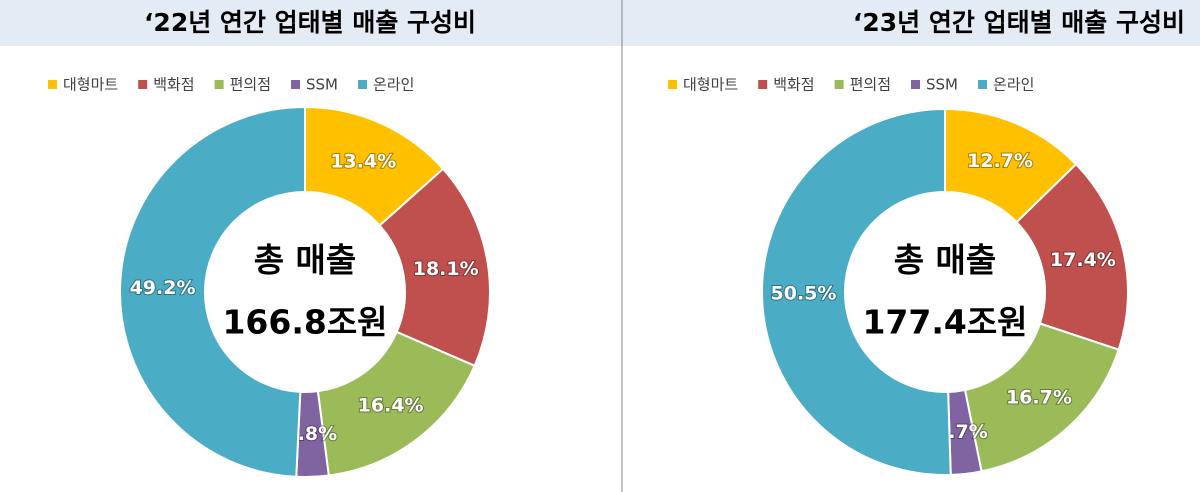 The width and height of the screenshot is (1200, 492). Describe the element at coordinates (163, 288) in the screenshot. I see `data-label: 49.2%` at that location.